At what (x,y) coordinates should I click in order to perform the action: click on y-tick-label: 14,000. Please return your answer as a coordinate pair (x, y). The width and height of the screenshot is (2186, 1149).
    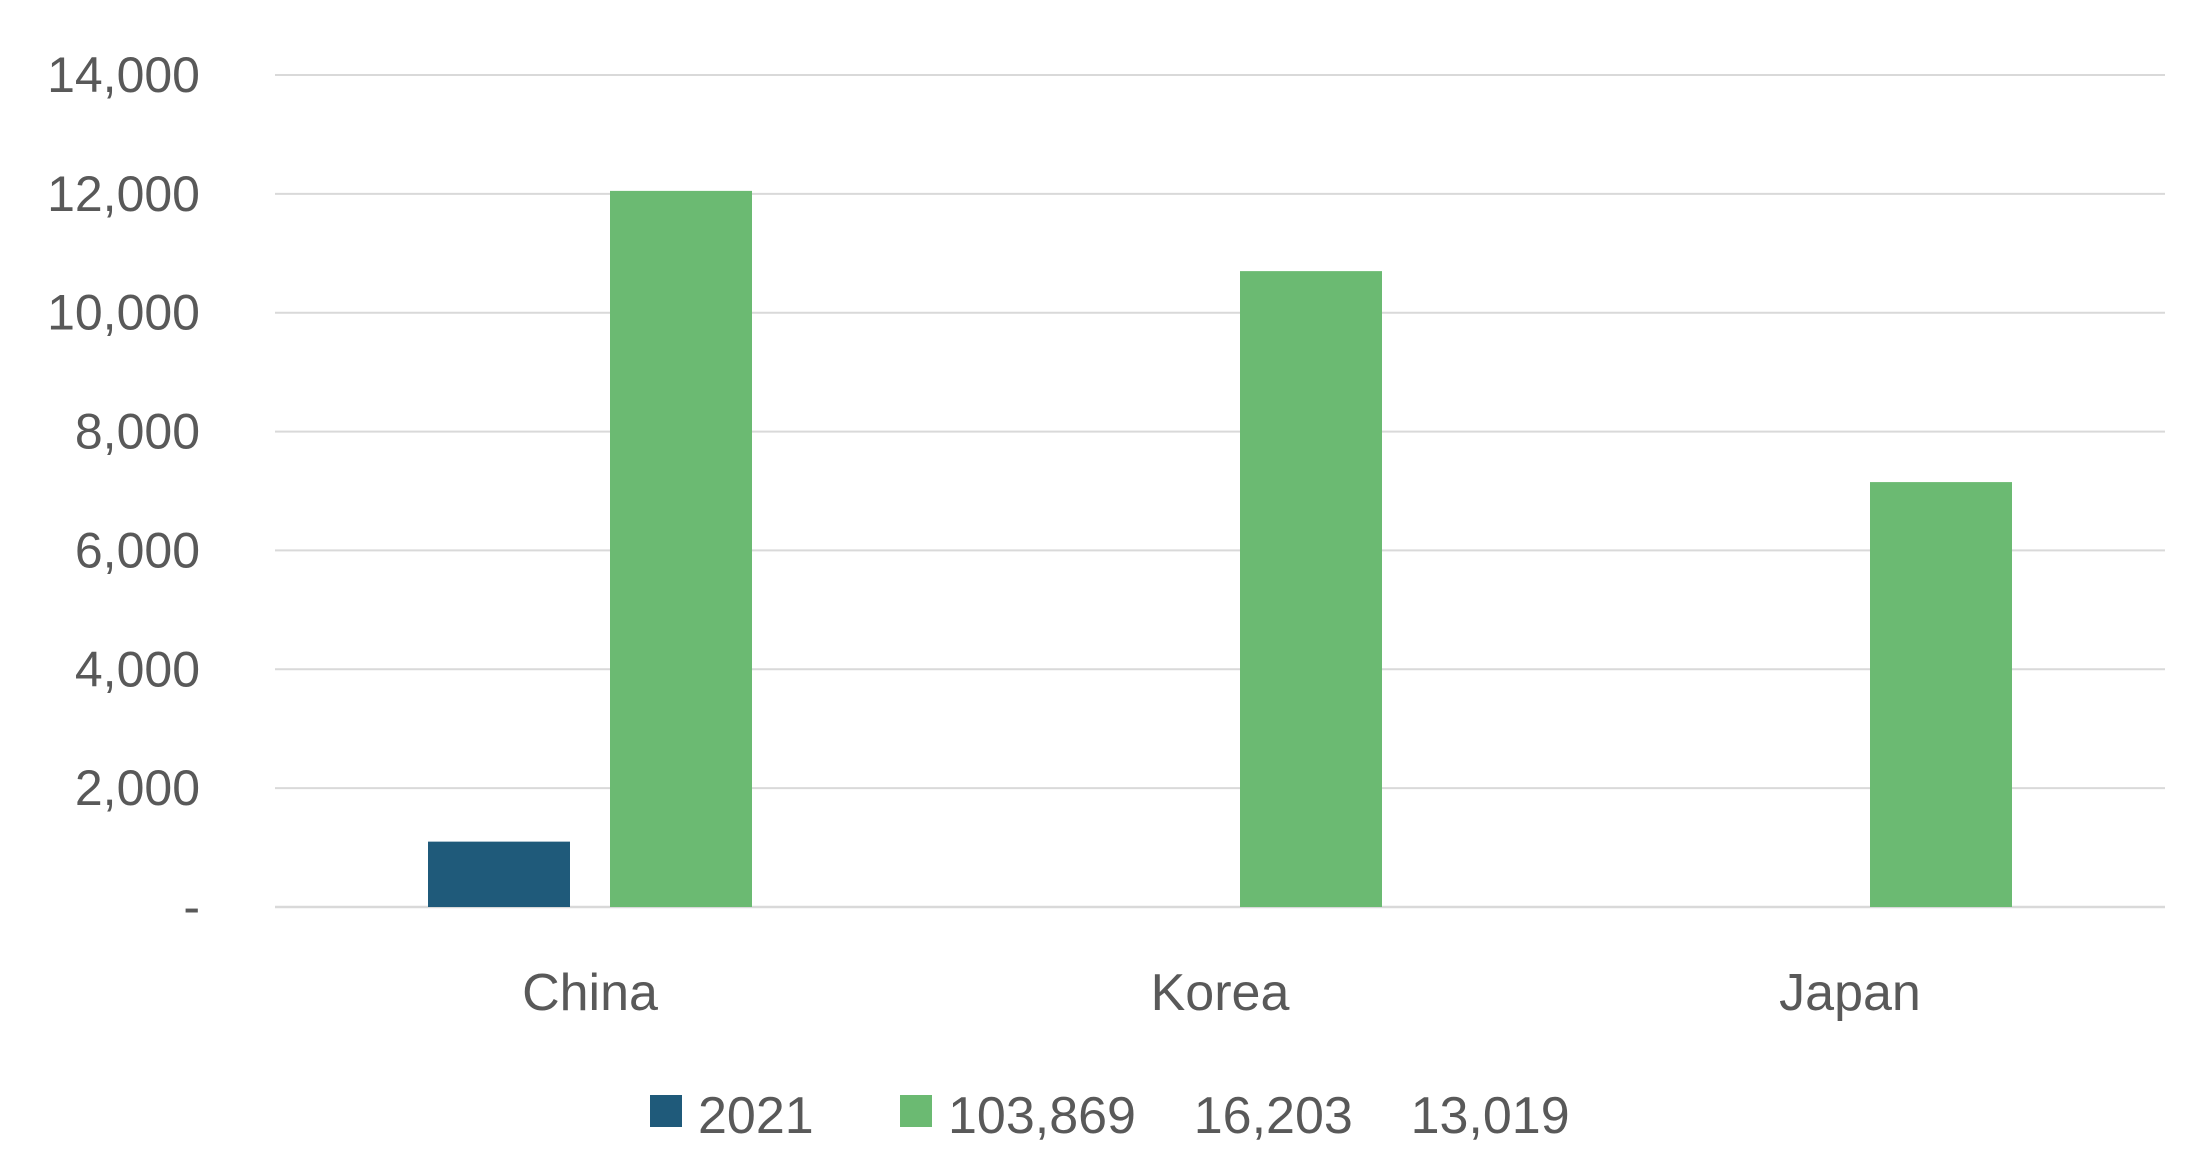
    Looking at the image, I should click on (123, 75).